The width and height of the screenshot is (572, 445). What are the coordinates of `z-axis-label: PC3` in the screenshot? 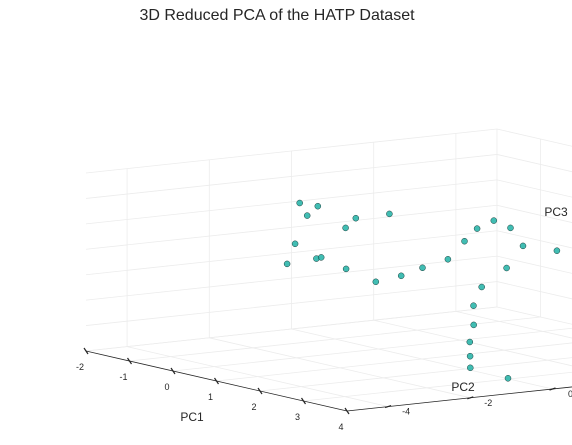 It's located at (556, 212).